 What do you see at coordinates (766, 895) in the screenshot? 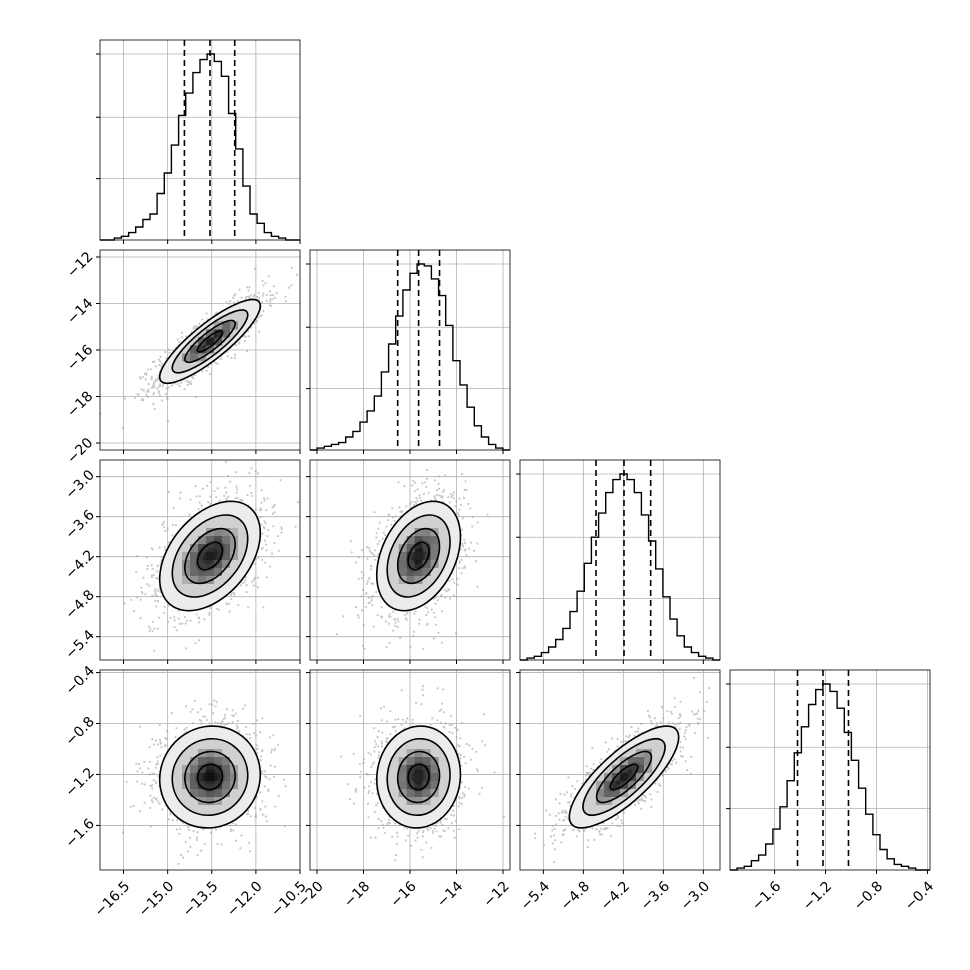
I see `x-tick-label: −1.6` at bounding box center [766, 895].